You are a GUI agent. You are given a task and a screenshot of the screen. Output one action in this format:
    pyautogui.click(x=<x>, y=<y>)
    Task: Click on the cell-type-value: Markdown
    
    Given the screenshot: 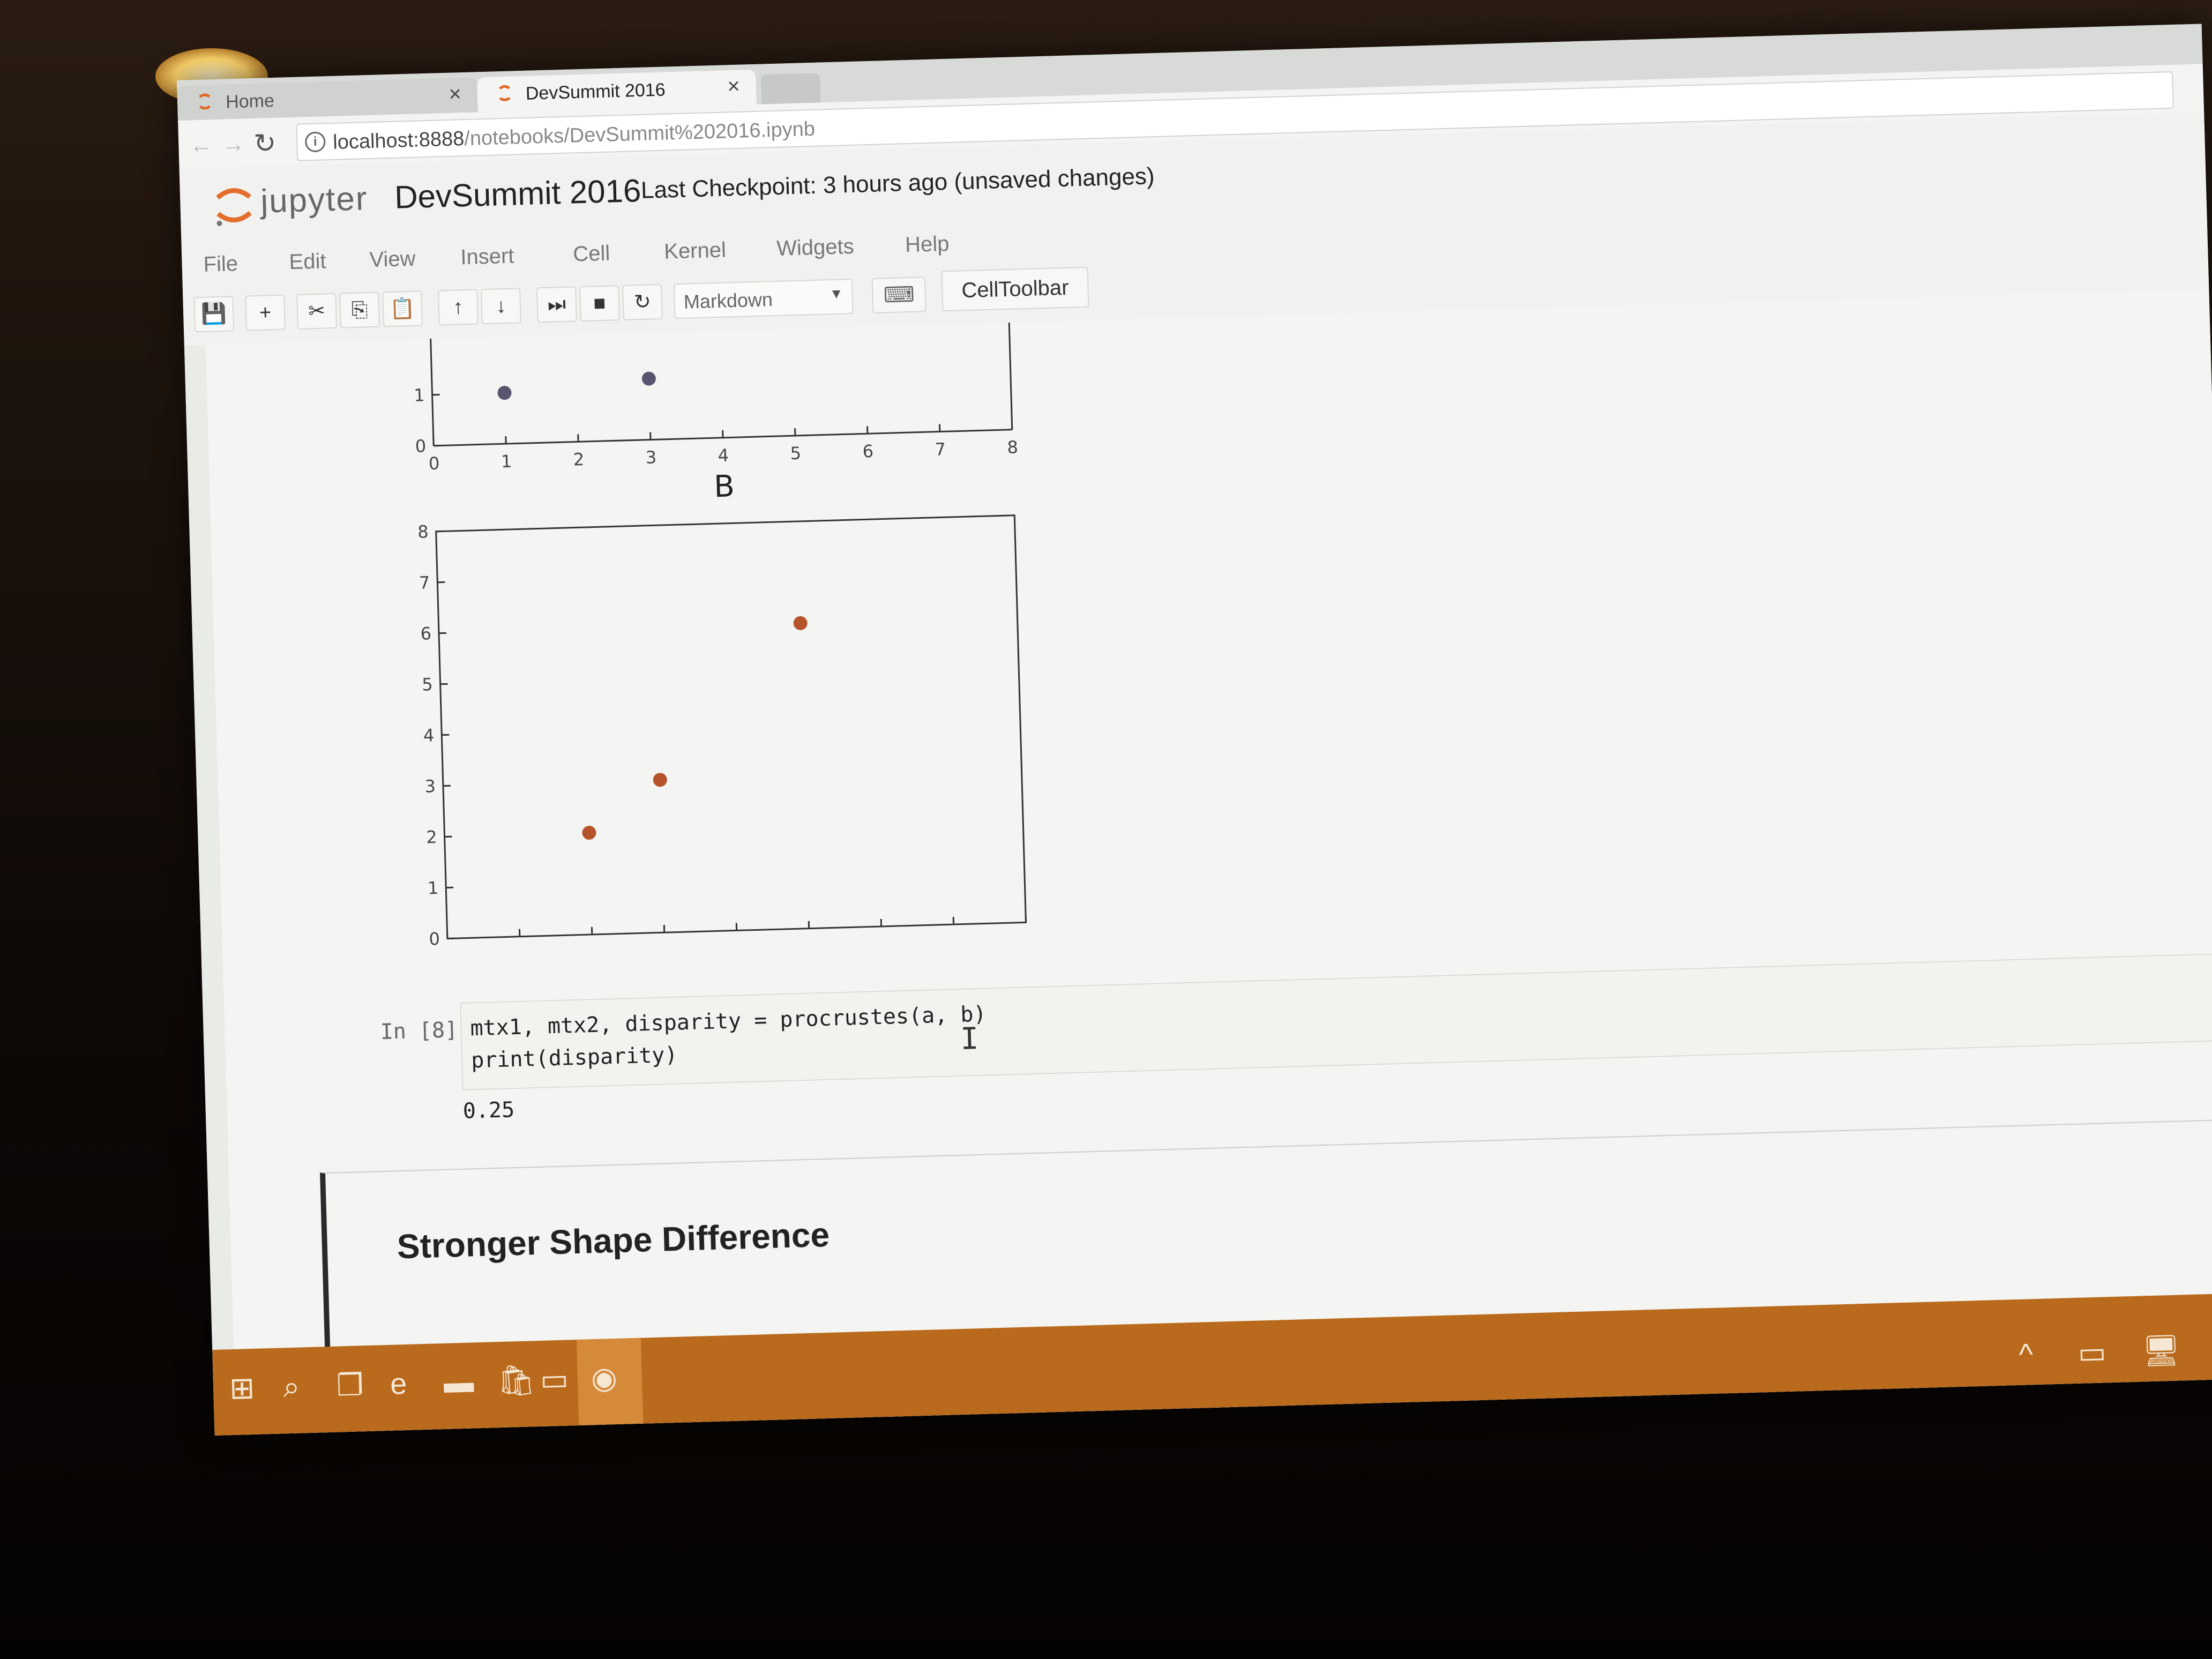 What is the action you would take?
    pyautogui.click(x=728, y=300)
    